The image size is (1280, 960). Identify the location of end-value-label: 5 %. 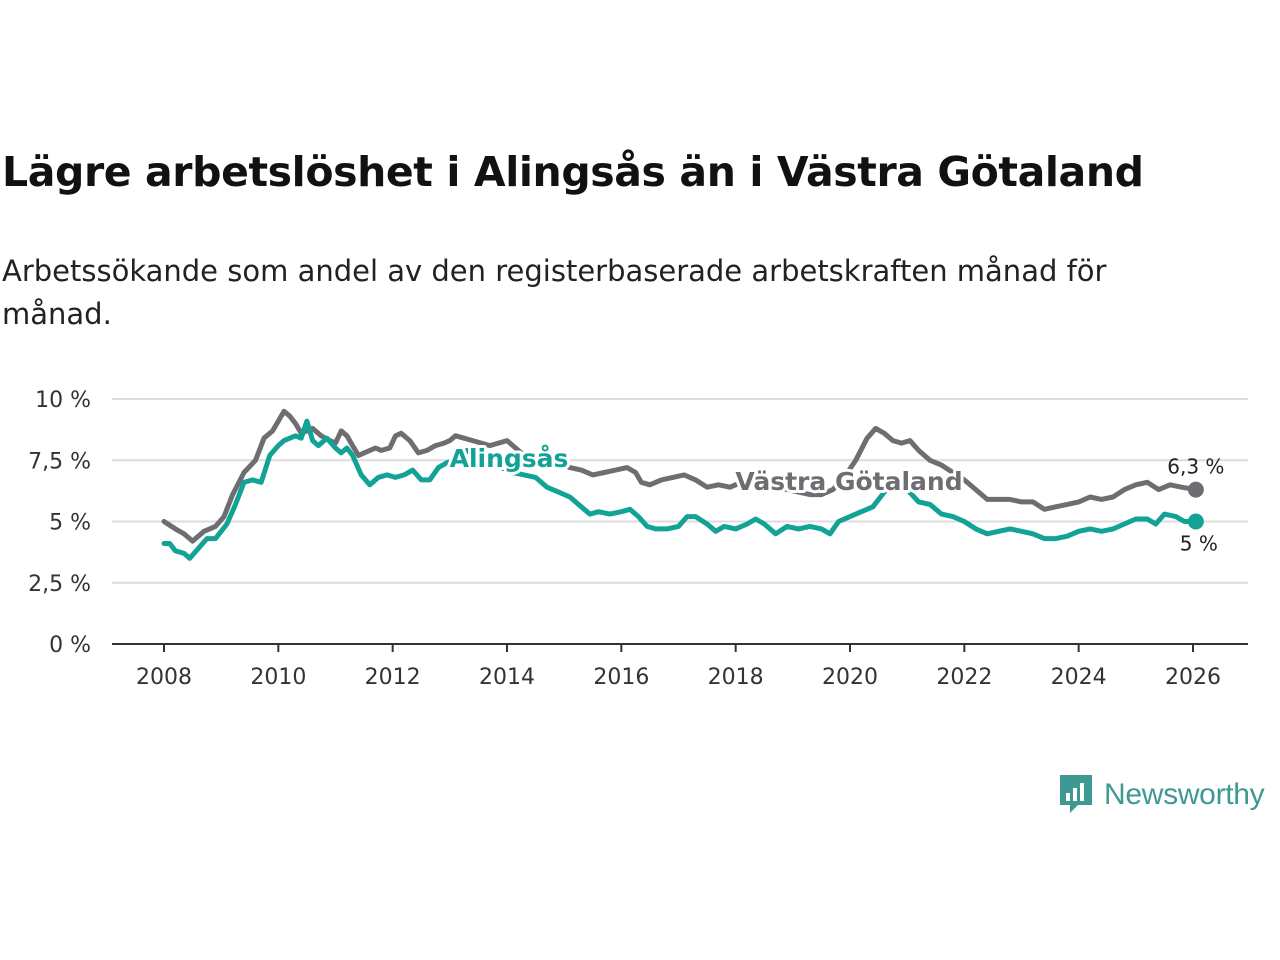
(1199, 544).